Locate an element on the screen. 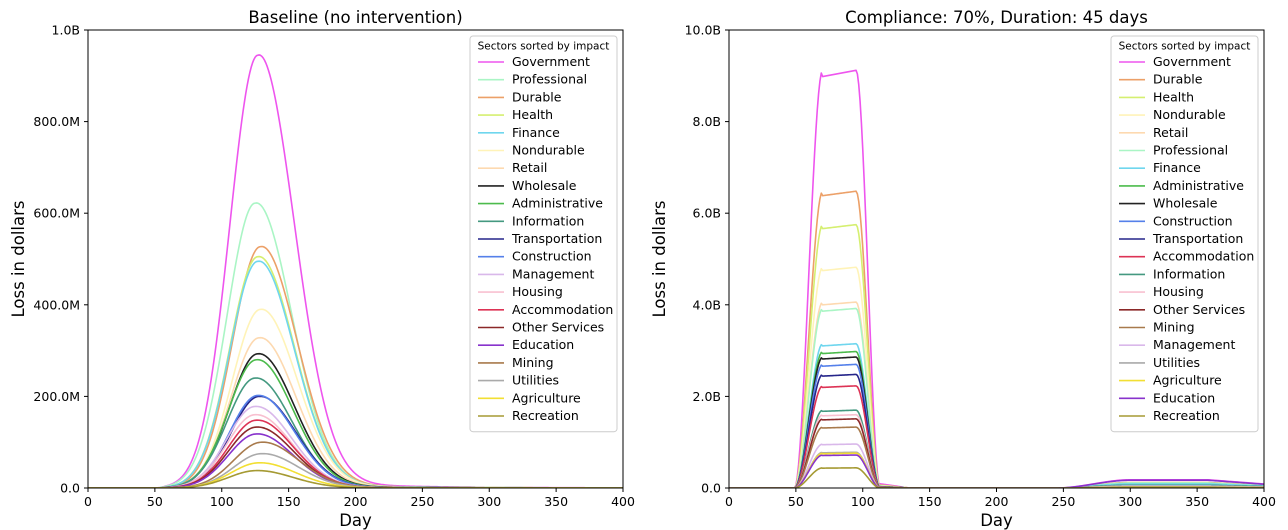 This screenshot has height=530, width=1288. series-line-information is located at coordinates (996, 448).